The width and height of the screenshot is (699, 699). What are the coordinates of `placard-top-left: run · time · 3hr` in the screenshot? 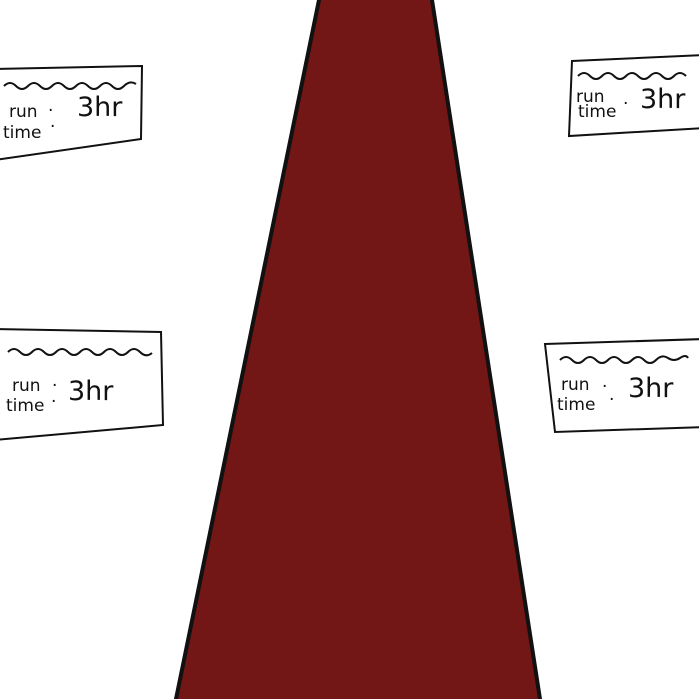 It's located at (72, 112).